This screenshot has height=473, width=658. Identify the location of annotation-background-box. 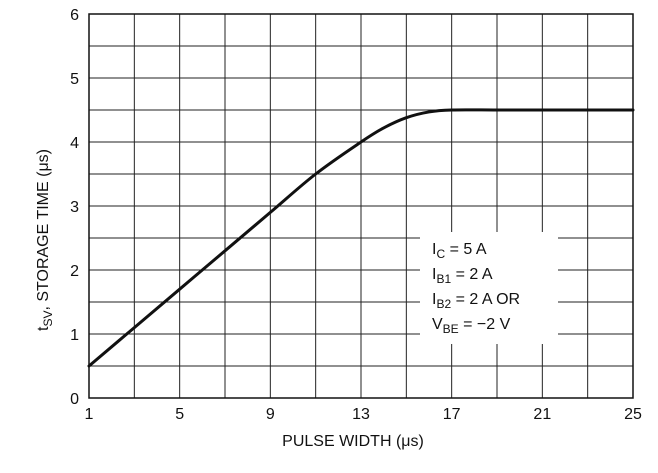
(489, 288).